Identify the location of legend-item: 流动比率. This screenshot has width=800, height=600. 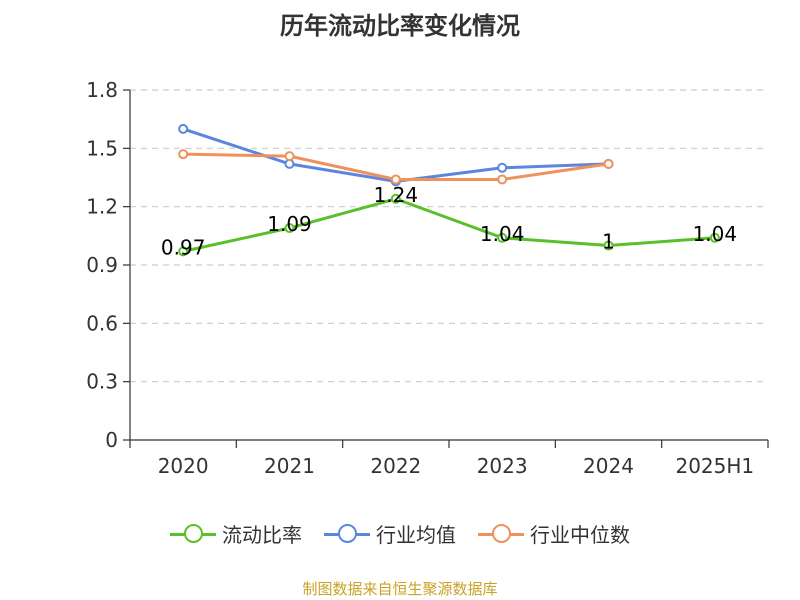
(236, 533).